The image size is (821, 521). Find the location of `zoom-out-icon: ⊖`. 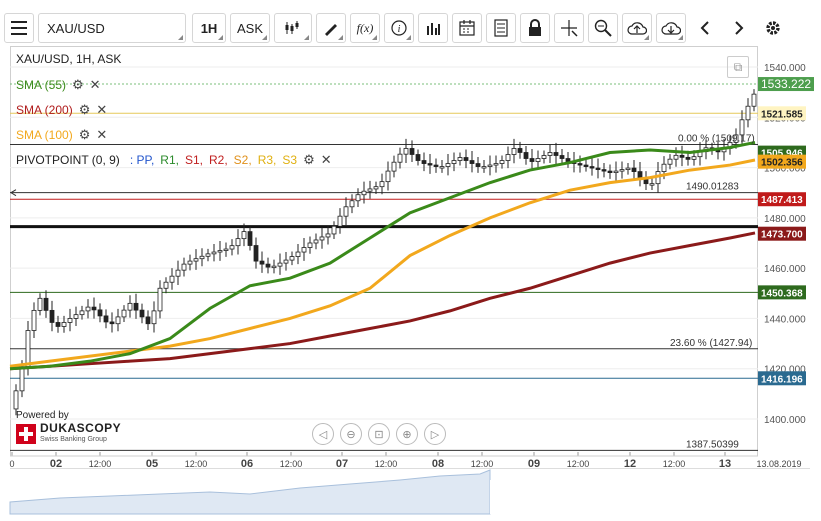

zoom-out-icon: ⊖ is located at coordinates (351, 434).